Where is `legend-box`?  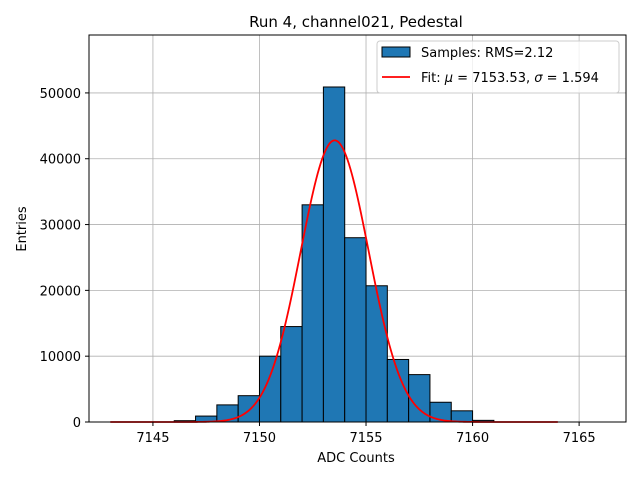 legend-box is located at coordinates (498, 67).